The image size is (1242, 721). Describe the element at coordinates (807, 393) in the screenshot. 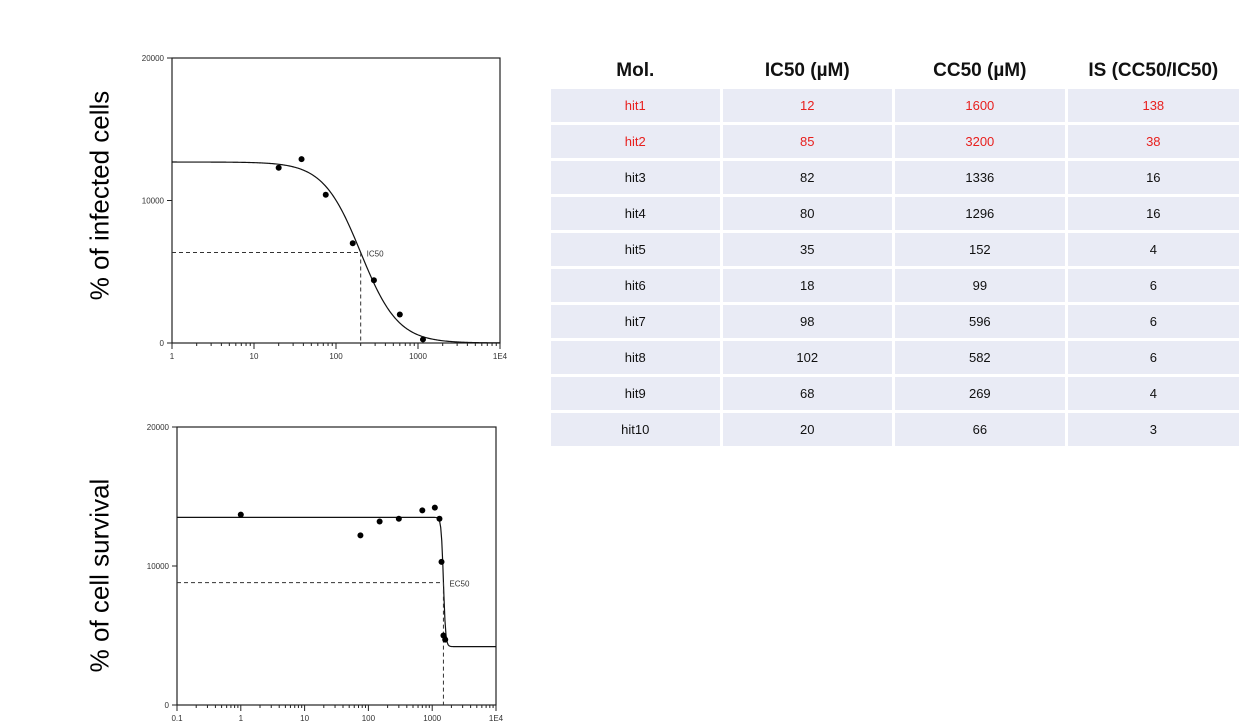

I see `cell-ic50: 68` at that location.